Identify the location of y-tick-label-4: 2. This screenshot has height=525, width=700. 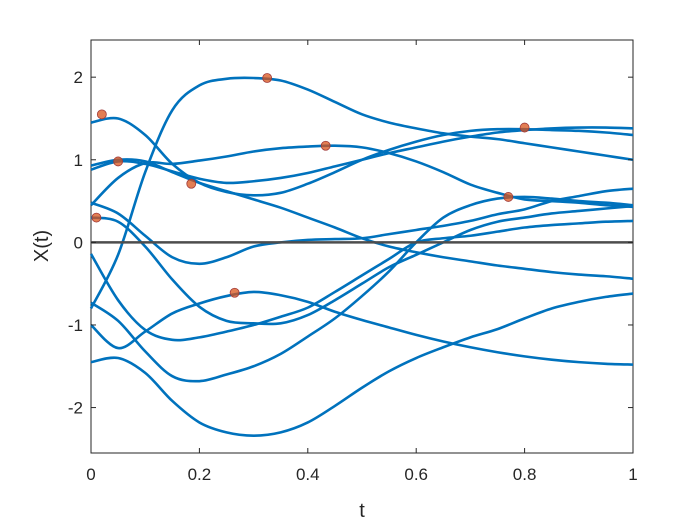
(78, 77).